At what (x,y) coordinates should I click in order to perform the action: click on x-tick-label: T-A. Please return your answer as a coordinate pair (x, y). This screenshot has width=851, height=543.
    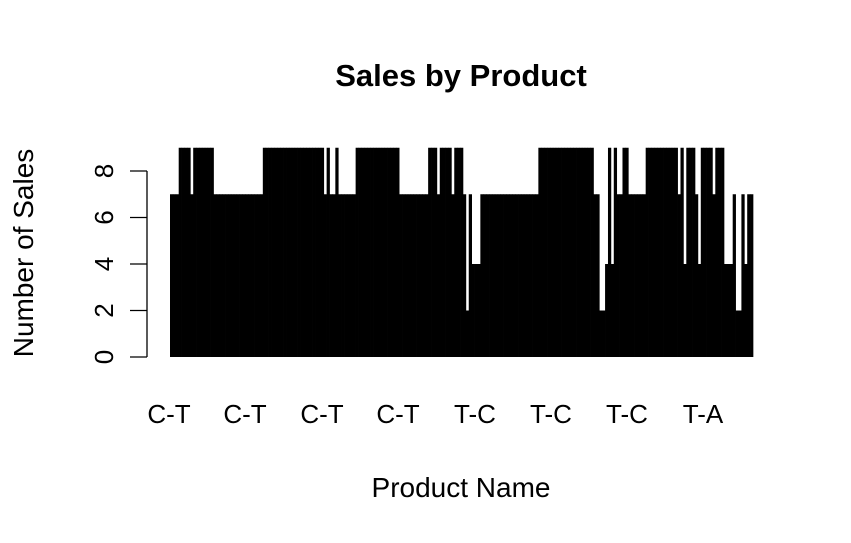
    Looking at the image, I should click on (703, 414).